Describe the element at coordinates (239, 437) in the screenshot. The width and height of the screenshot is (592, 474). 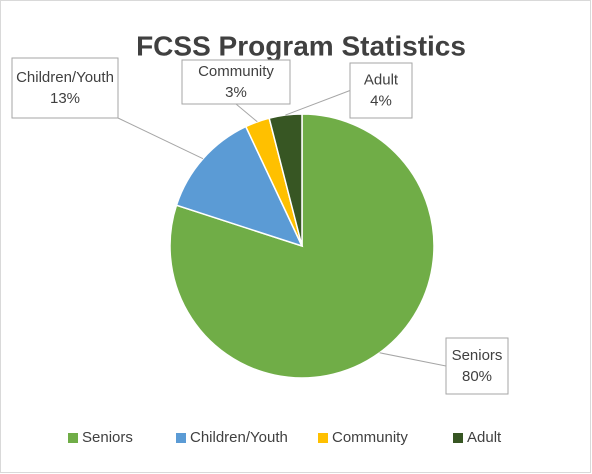
I see `legend-label: Children/Youth` at that location.